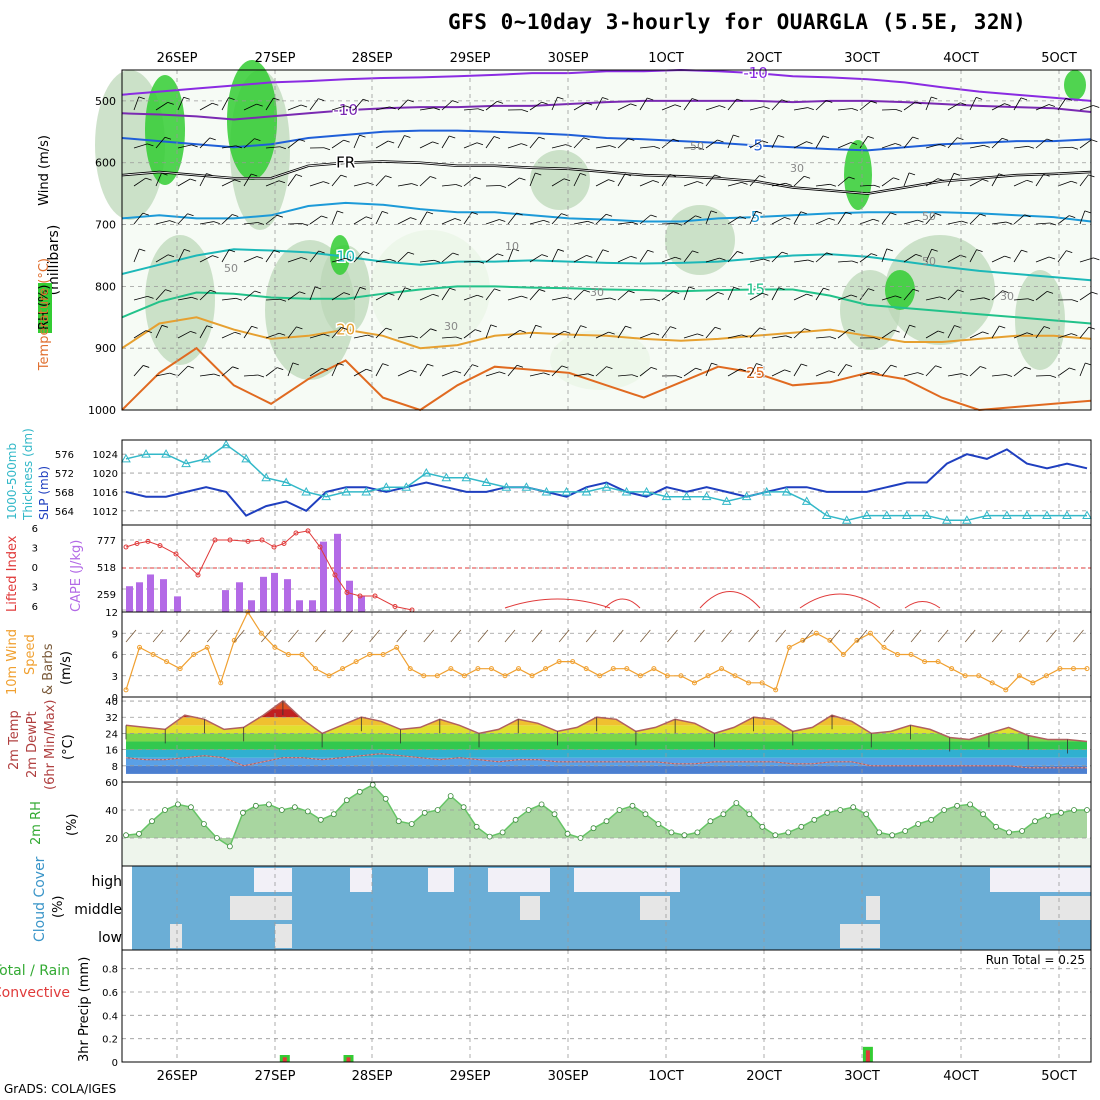  Describe the element at coordinates (961, 58) in the screenshot. I see `top-date-8: 4OCT` at that location.